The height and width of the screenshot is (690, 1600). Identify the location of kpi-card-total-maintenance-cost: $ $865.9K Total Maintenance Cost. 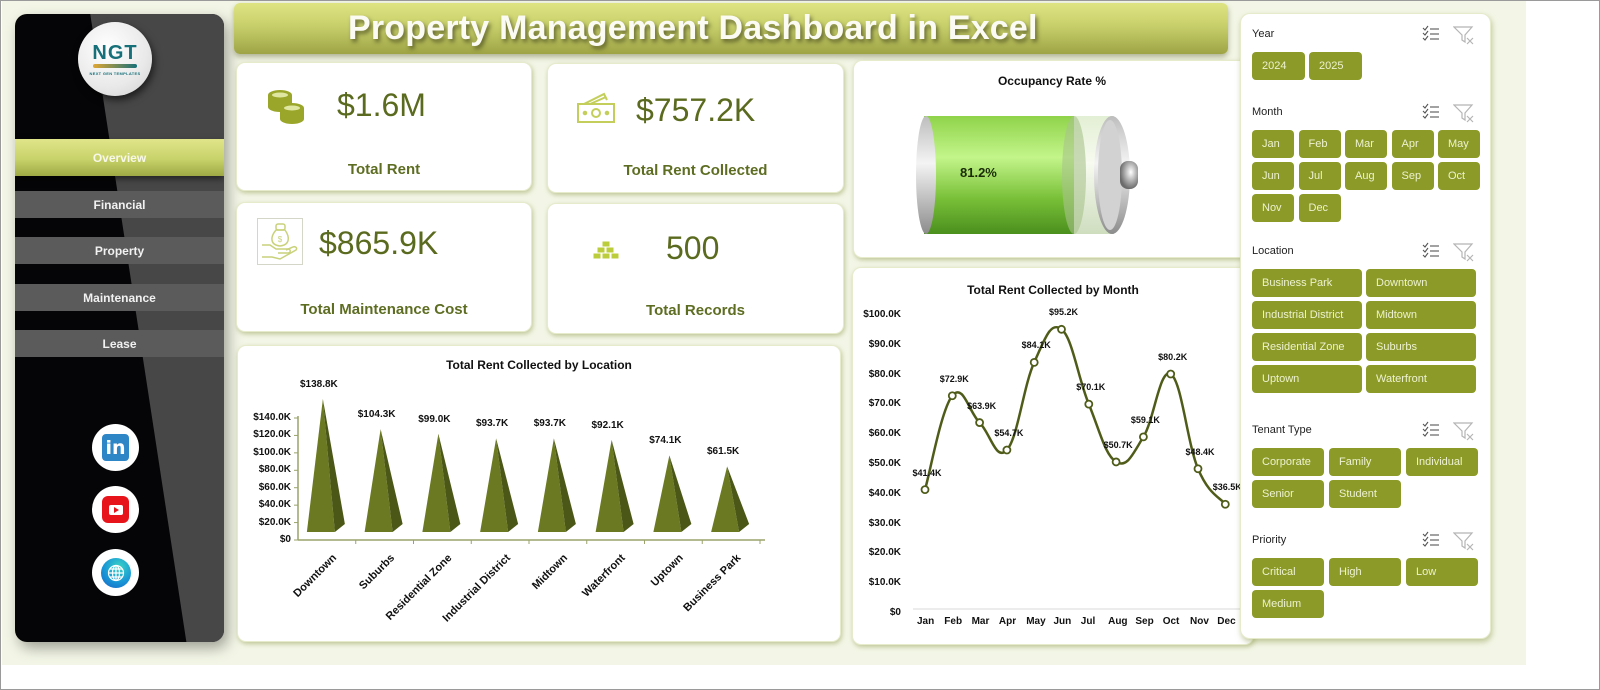
(384, 267).